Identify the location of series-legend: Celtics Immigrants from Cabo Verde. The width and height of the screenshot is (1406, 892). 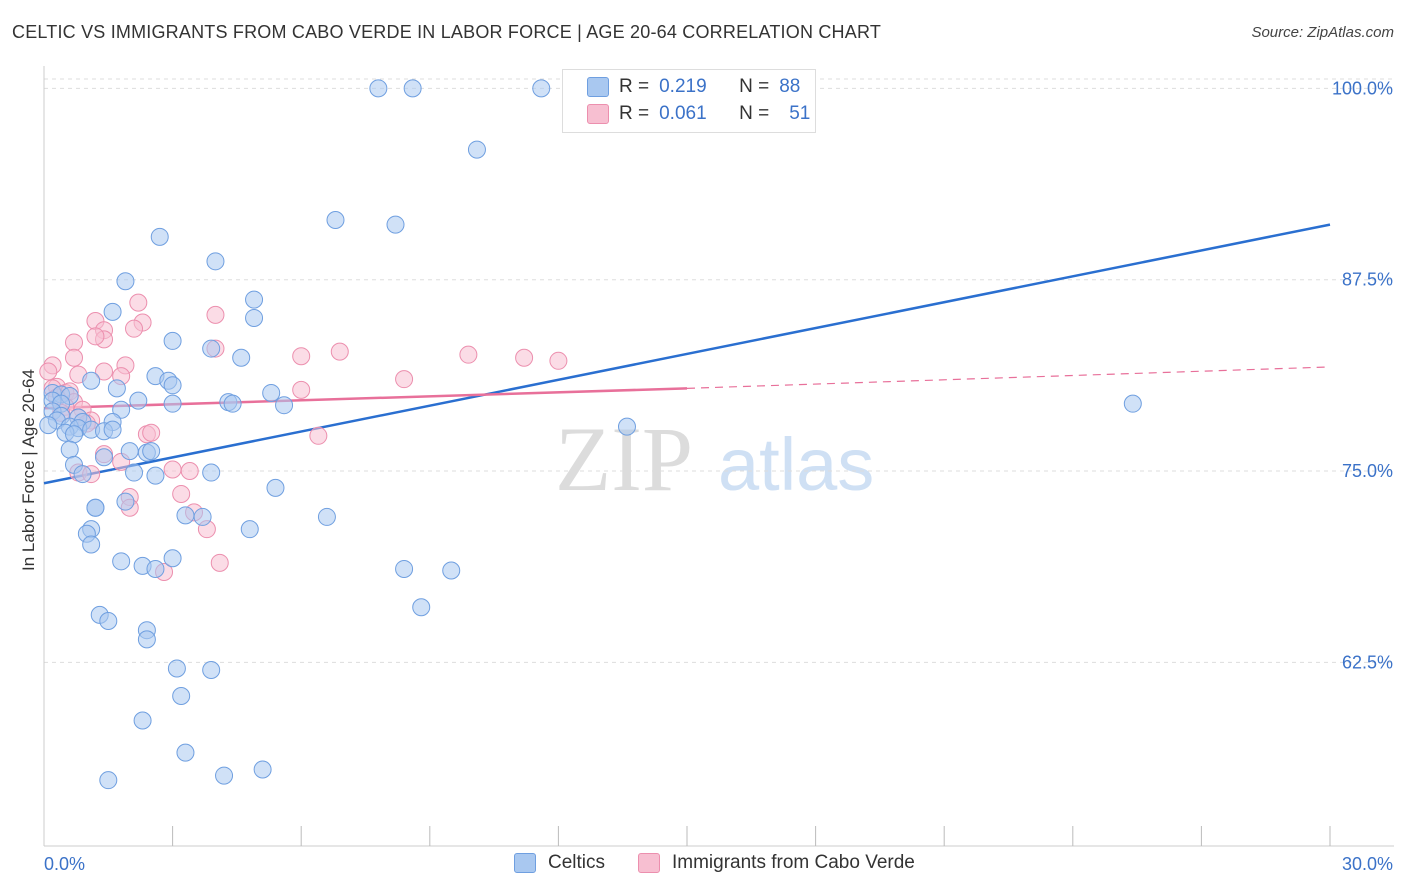
(703, 865).